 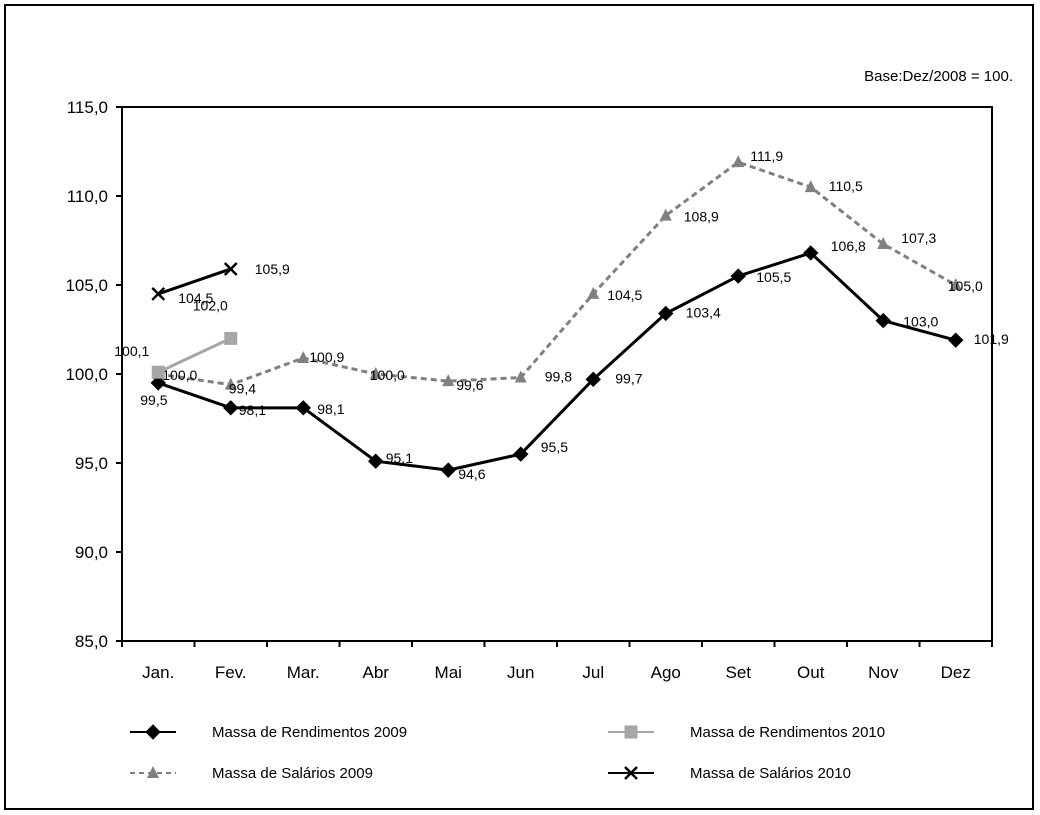 What do you see at coordinates (210, 305) in the screenshot?
I see `data-label: 102,0` at bounding box center [210, 305].